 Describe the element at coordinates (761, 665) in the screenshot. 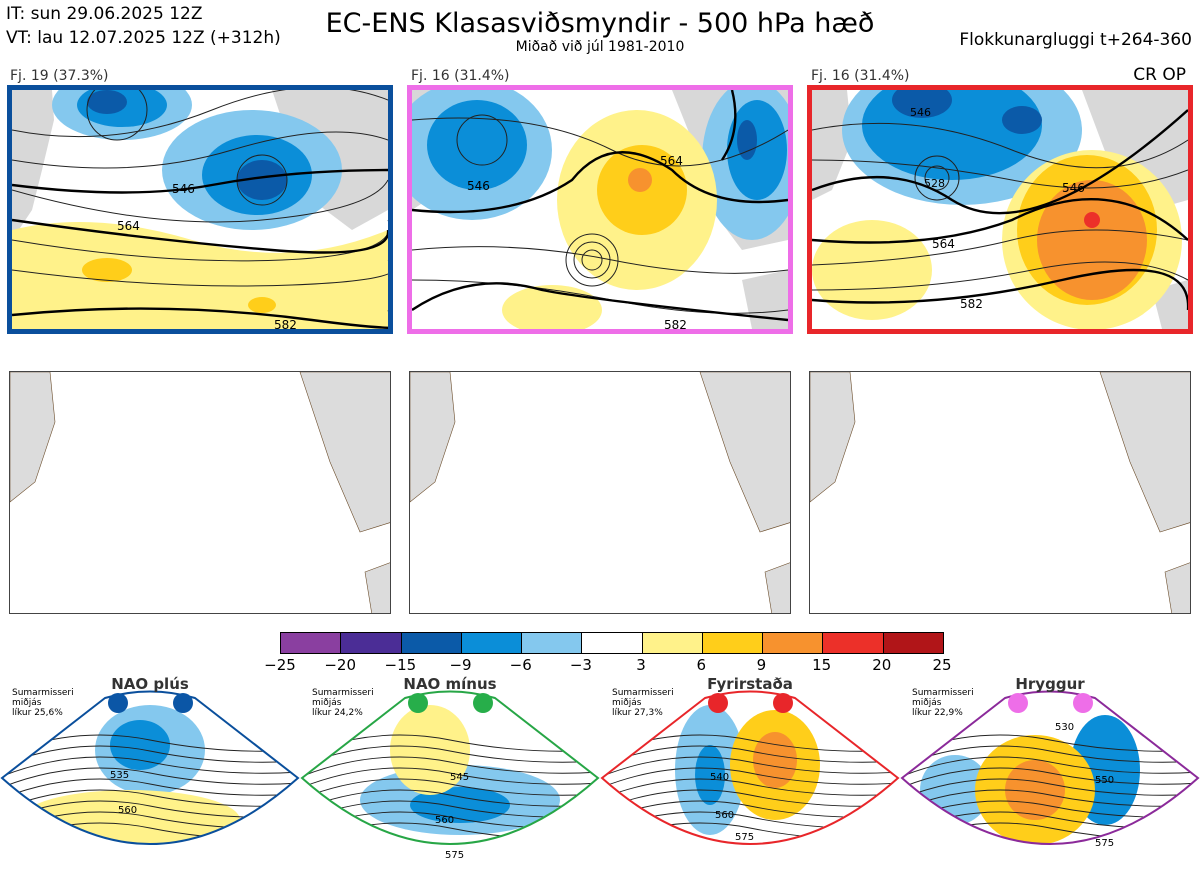

I see `colorbar-tick-label: 9` at that location.